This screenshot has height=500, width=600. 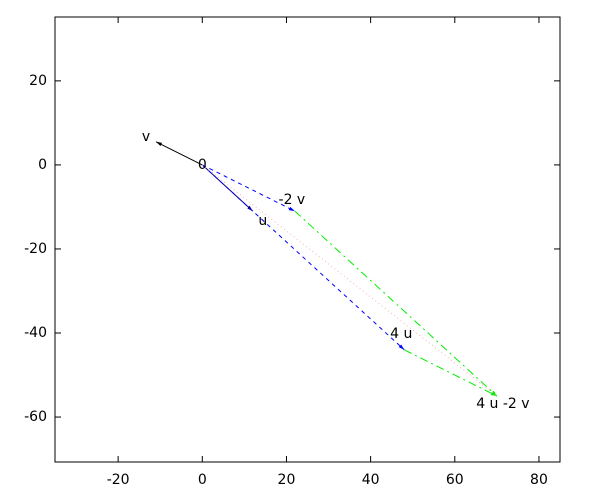 I want to click on y-tick-label: 20, so click(x=38, y=81).